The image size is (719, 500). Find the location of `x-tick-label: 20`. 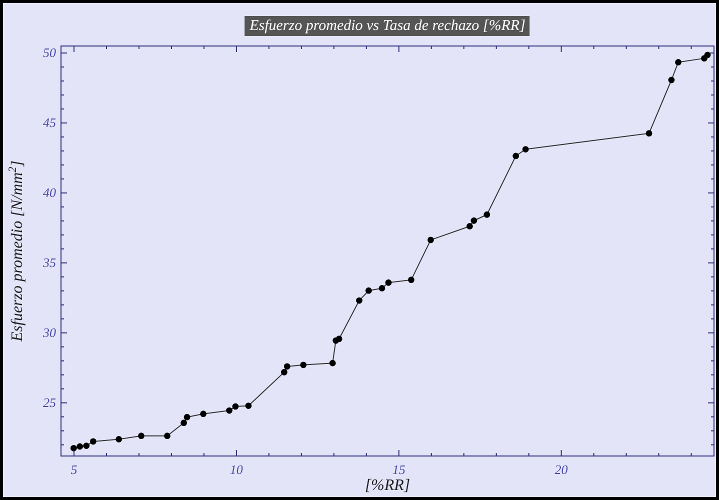

x-tick-label: 20 is located at coordinates (561, 469).